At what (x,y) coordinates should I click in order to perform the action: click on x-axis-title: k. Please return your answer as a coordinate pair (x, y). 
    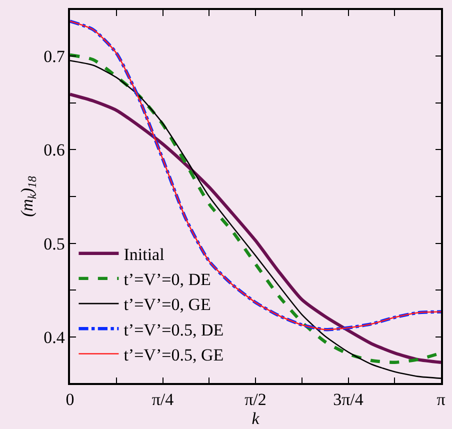
    Looking at the image, I should click on (256, 418).